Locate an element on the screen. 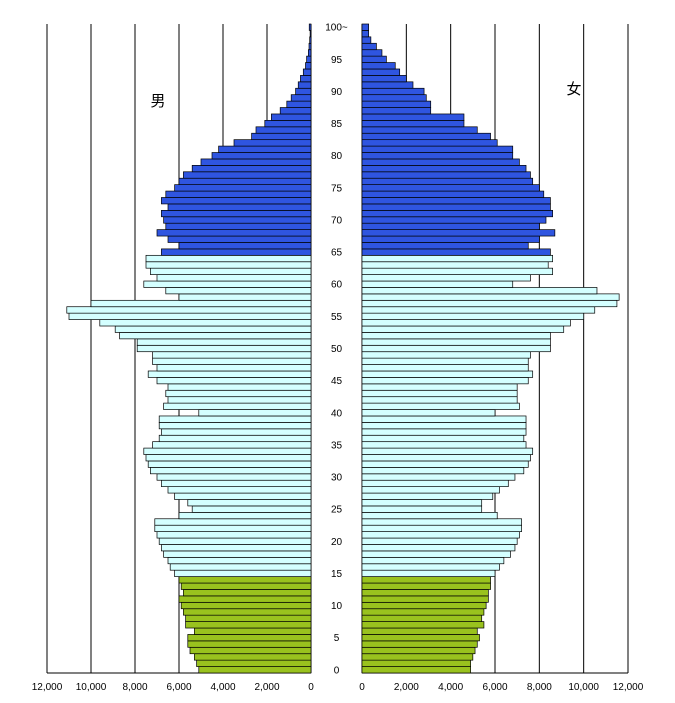 This screenshot has height=703, width=675. age-tick-label: 5 is located at coordinates (337, 638).